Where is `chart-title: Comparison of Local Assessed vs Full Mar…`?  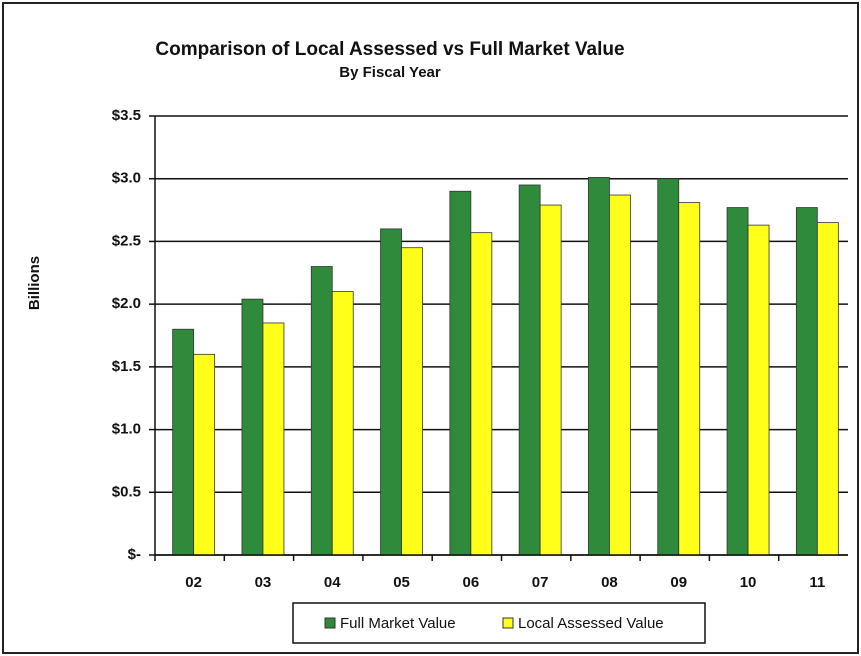
chart-title: Comparison of Local Assessed vs Full Mar… is located at coordinates (389, 49).